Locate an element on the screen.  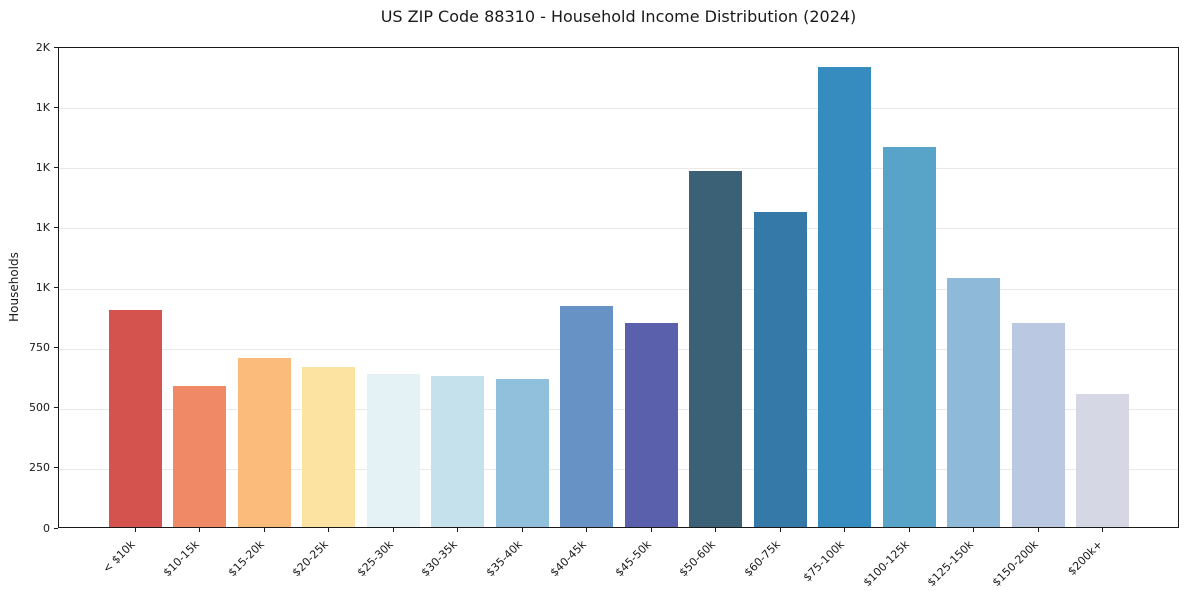
bar-$25-30k is located at coordinates (393, 450).